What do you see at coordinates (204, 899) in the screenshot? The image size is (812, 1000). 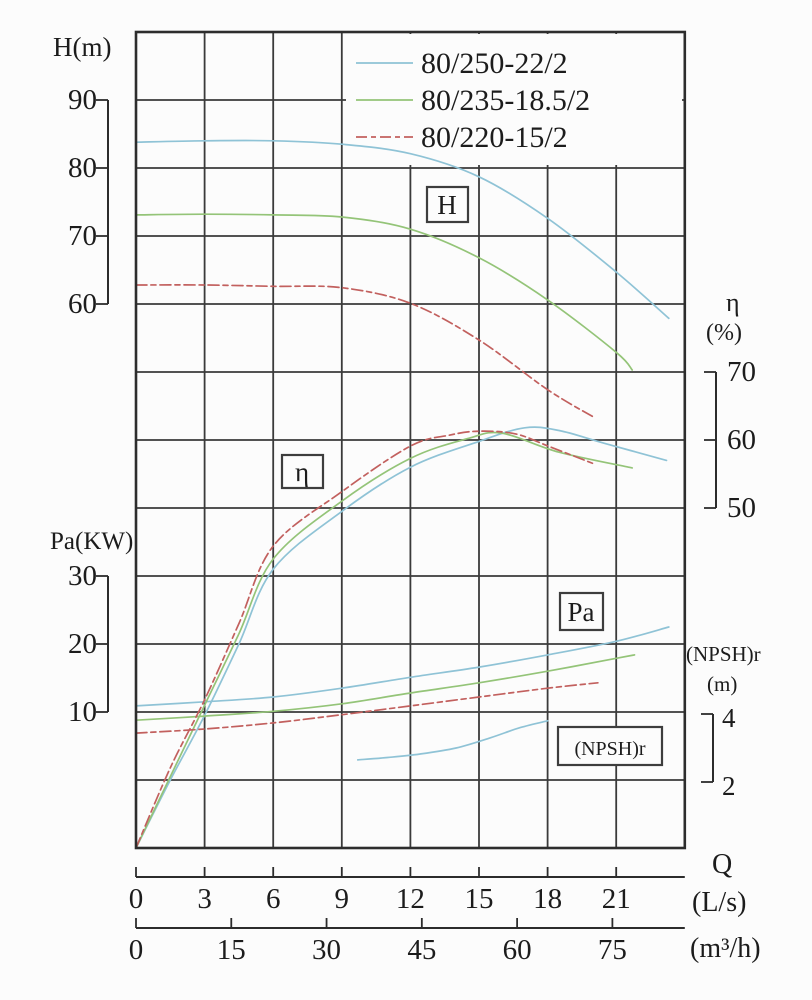 I see `flow-axis-ls-tick-label: 3` at bounding box center [204, 899].